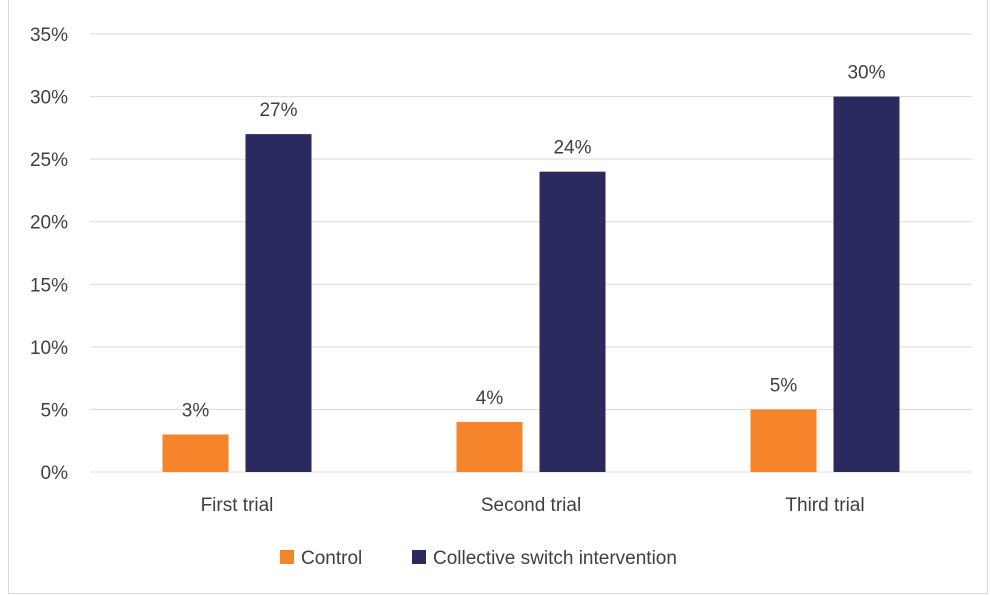 The height and width of the screenshot is (596, 990). Describe the element at coordinates (49, 348) in the screenshot. I see `y-tick-label: 10%` at that location.